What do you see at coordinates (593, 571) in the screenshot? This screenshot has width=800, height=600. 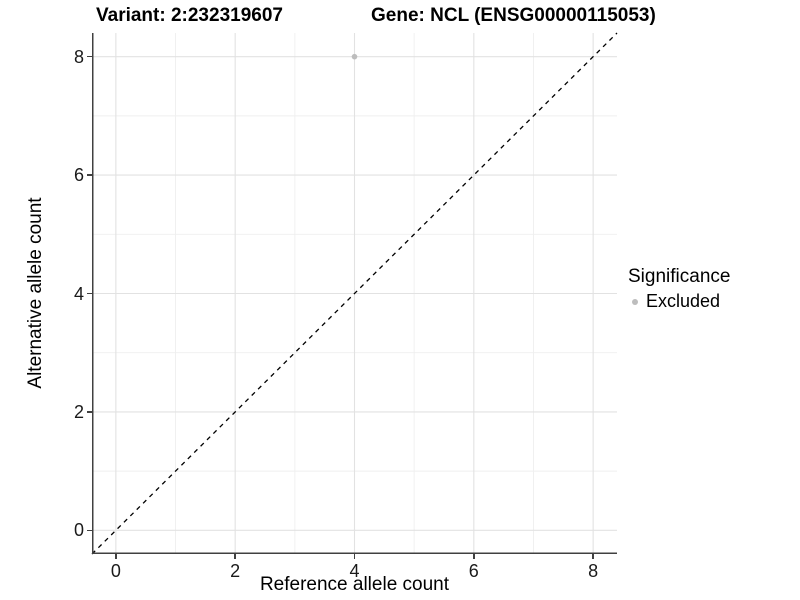 I see `x-tick-label: 8` at bounding box center [593, 571].